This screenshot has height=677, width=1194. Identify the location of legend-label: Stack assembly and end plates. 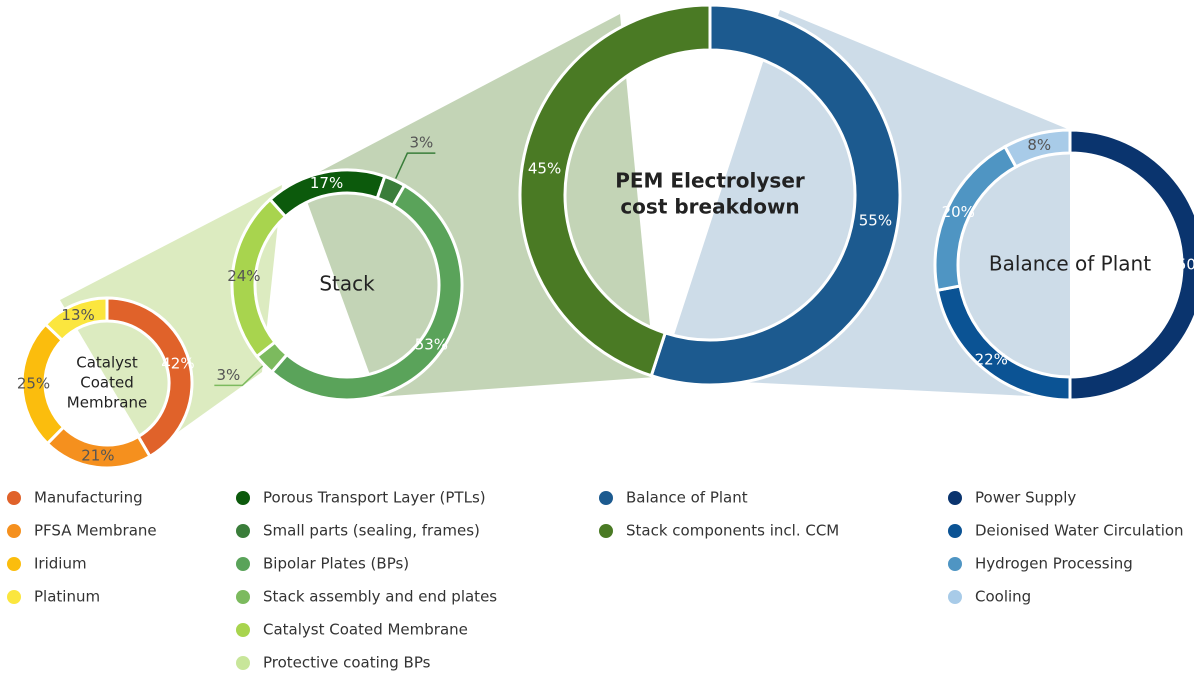
(380, 597).